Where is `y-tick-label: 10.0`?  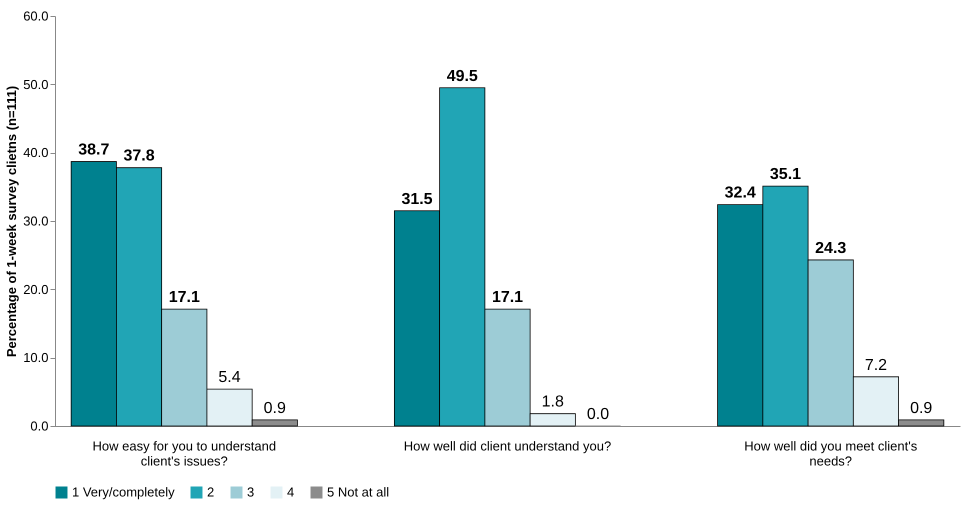 y-tick-label: 10.0 is located at coordinates (35, 358).